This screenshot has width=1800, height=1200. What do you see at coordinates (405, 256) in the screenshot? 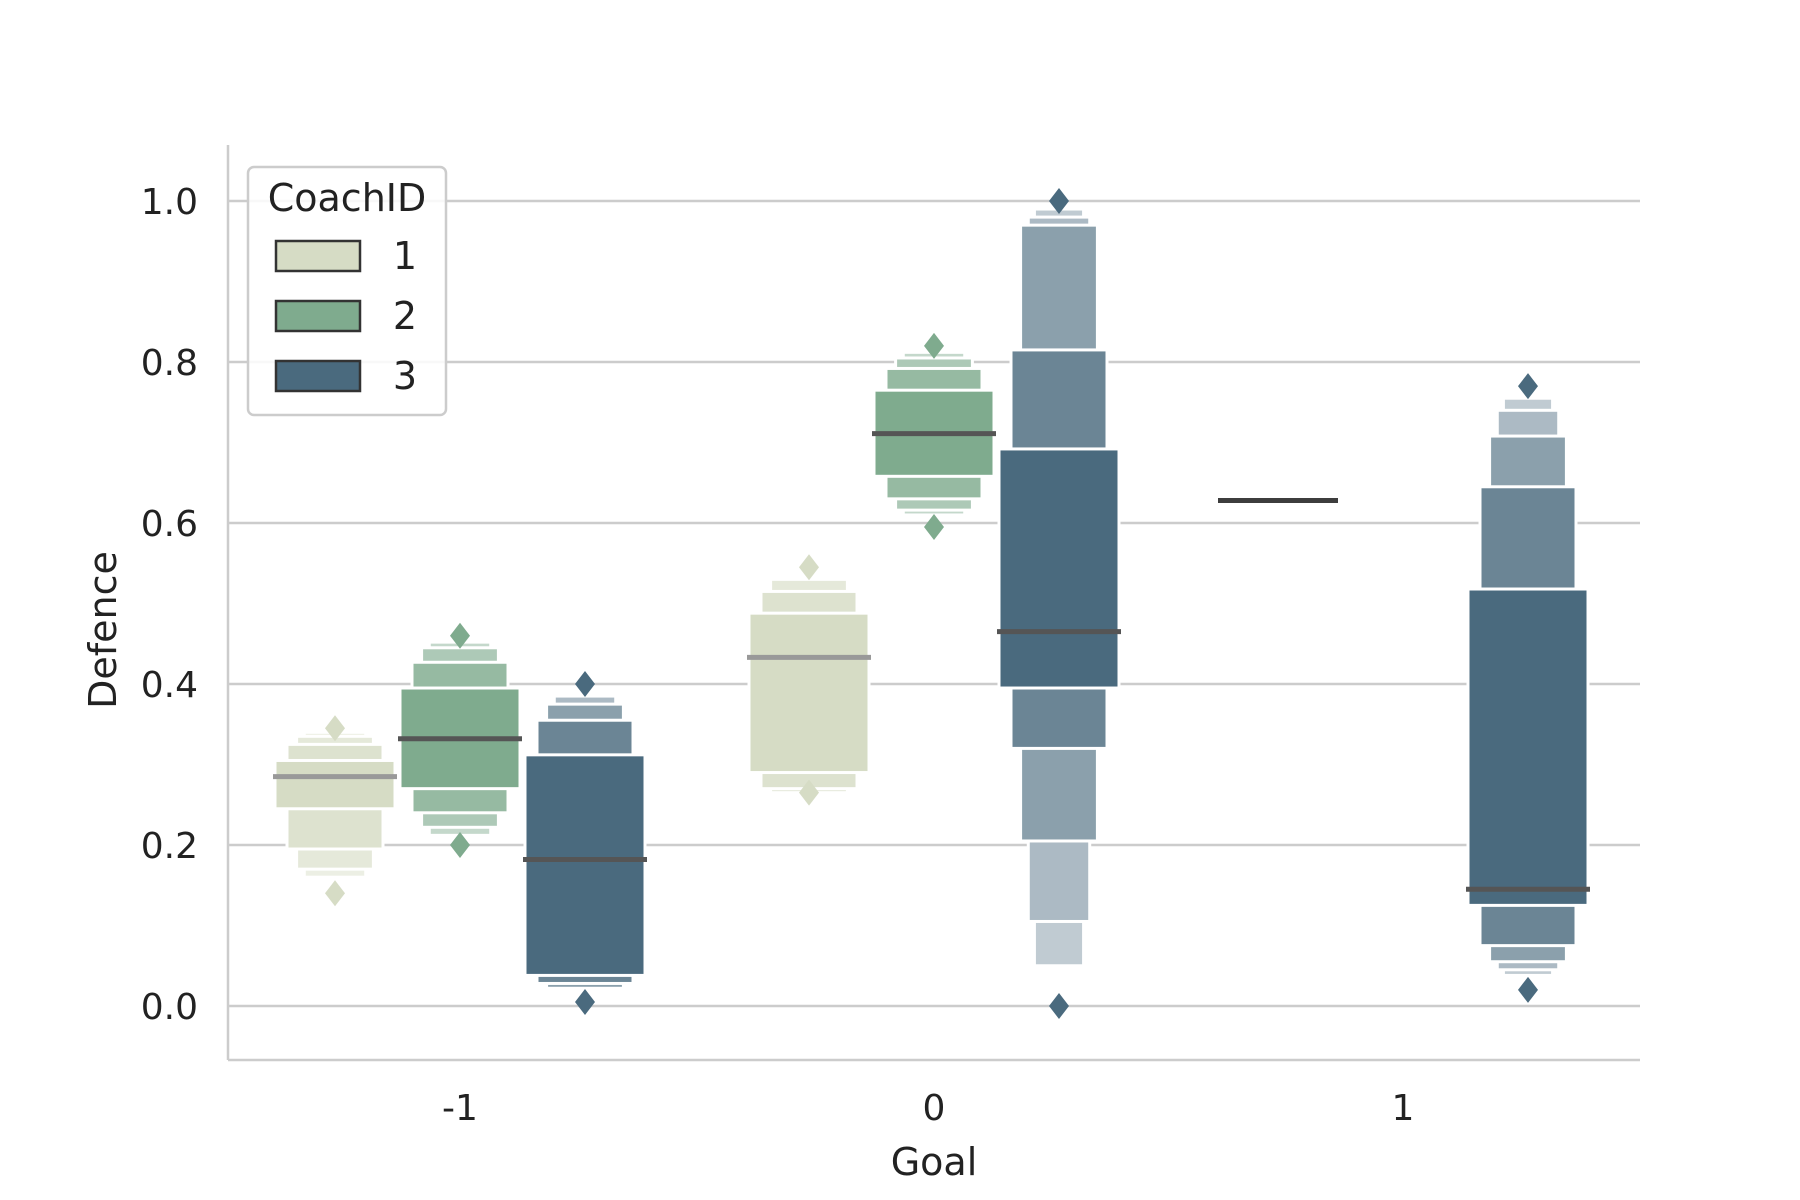
I see `legend-label: 1` at bounding box center [405, 256].